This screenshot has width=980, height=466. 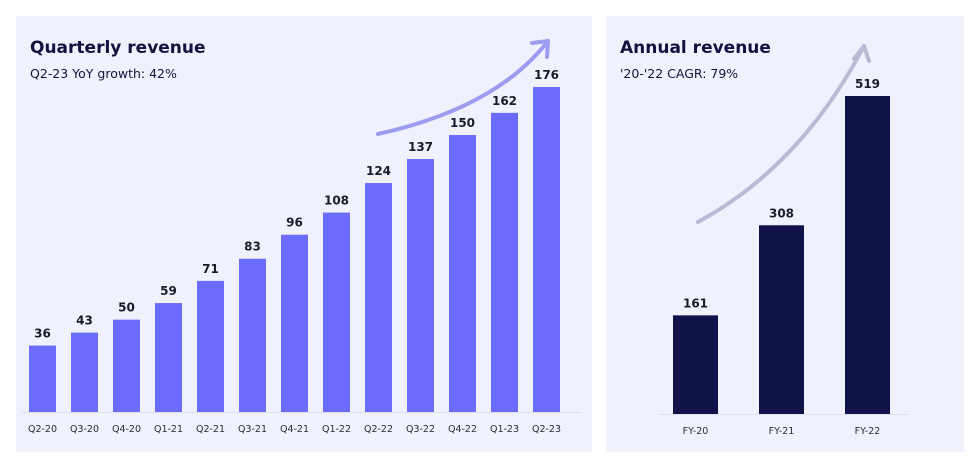 What do you see at coordinates (781, 213) in the screenshot?
I see `data-label-FY-21: 308` at bounding box center [781, 213].